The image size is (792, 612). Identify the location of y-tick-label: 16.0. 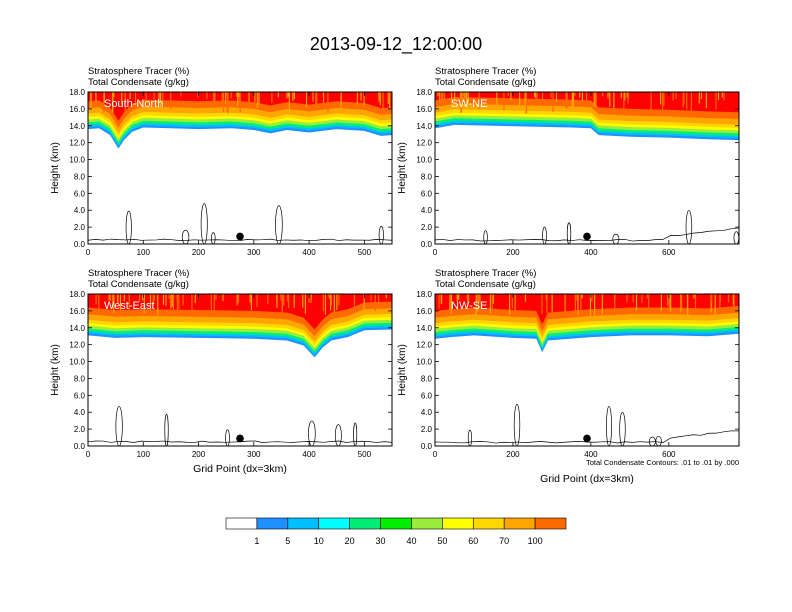
(424, 311).